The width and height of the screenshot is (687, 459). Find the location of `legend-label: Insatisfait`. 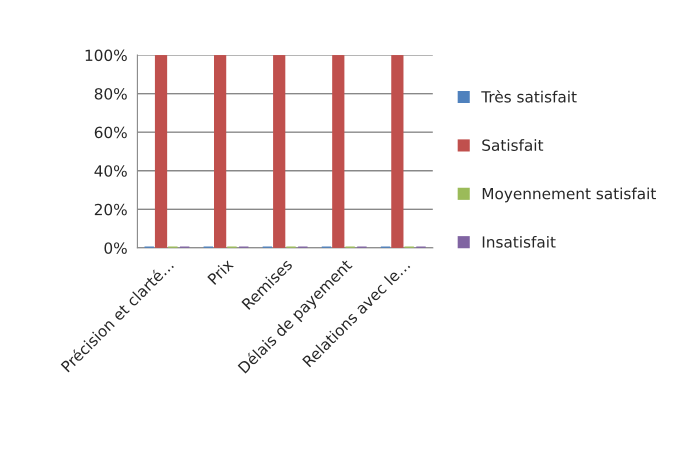

legend-label: Insatisfait is located at coordinates (519, 242).